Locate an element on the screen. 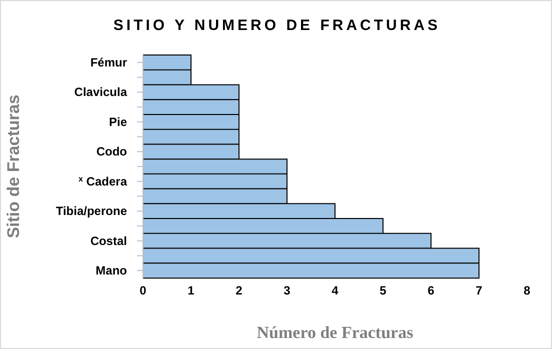  x-tick-label: 3 is located at coordinates (287, 291).